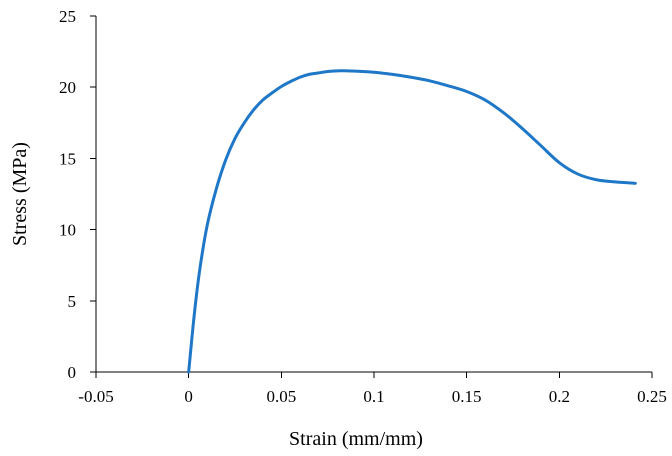  I want to click on y-tick-label: 15, so click(67, 158).